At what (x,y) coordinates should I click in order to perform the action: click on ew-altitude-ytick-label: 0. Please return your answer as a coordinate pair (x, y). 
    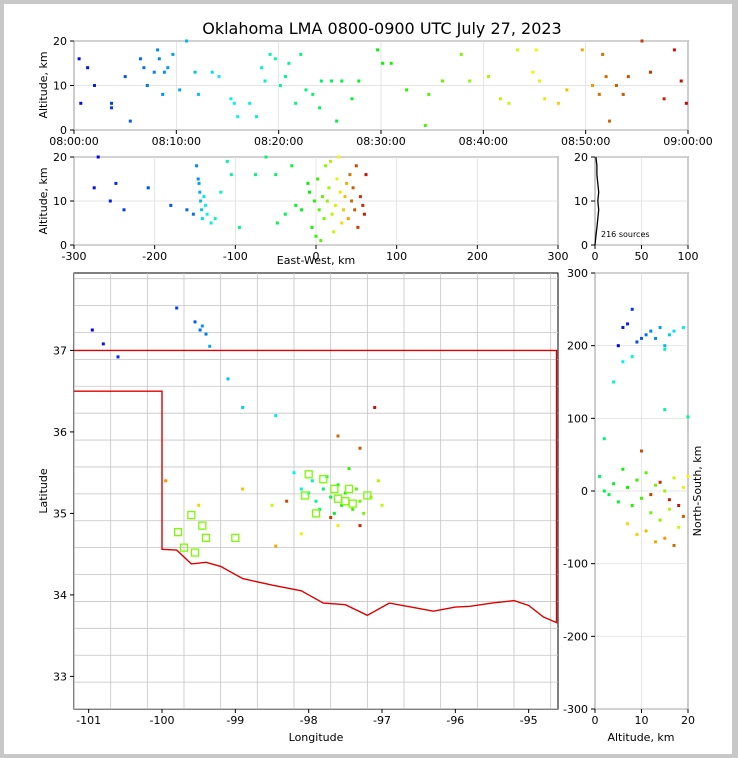
    Looking at the image, I should click on (63, 245).